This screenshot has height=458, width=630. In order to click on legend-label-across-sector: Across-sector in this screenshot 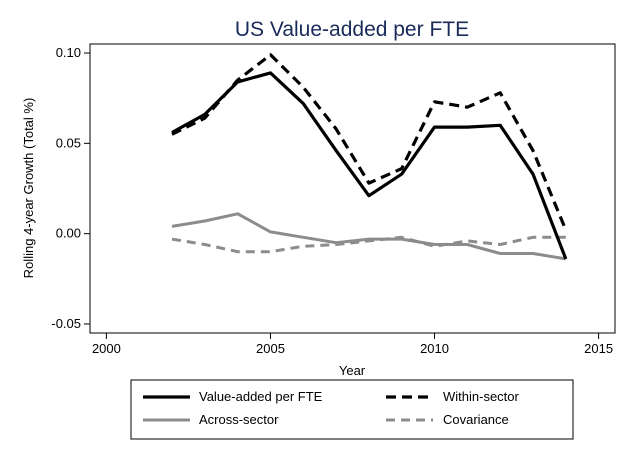, I will do `click(239, 419)`.